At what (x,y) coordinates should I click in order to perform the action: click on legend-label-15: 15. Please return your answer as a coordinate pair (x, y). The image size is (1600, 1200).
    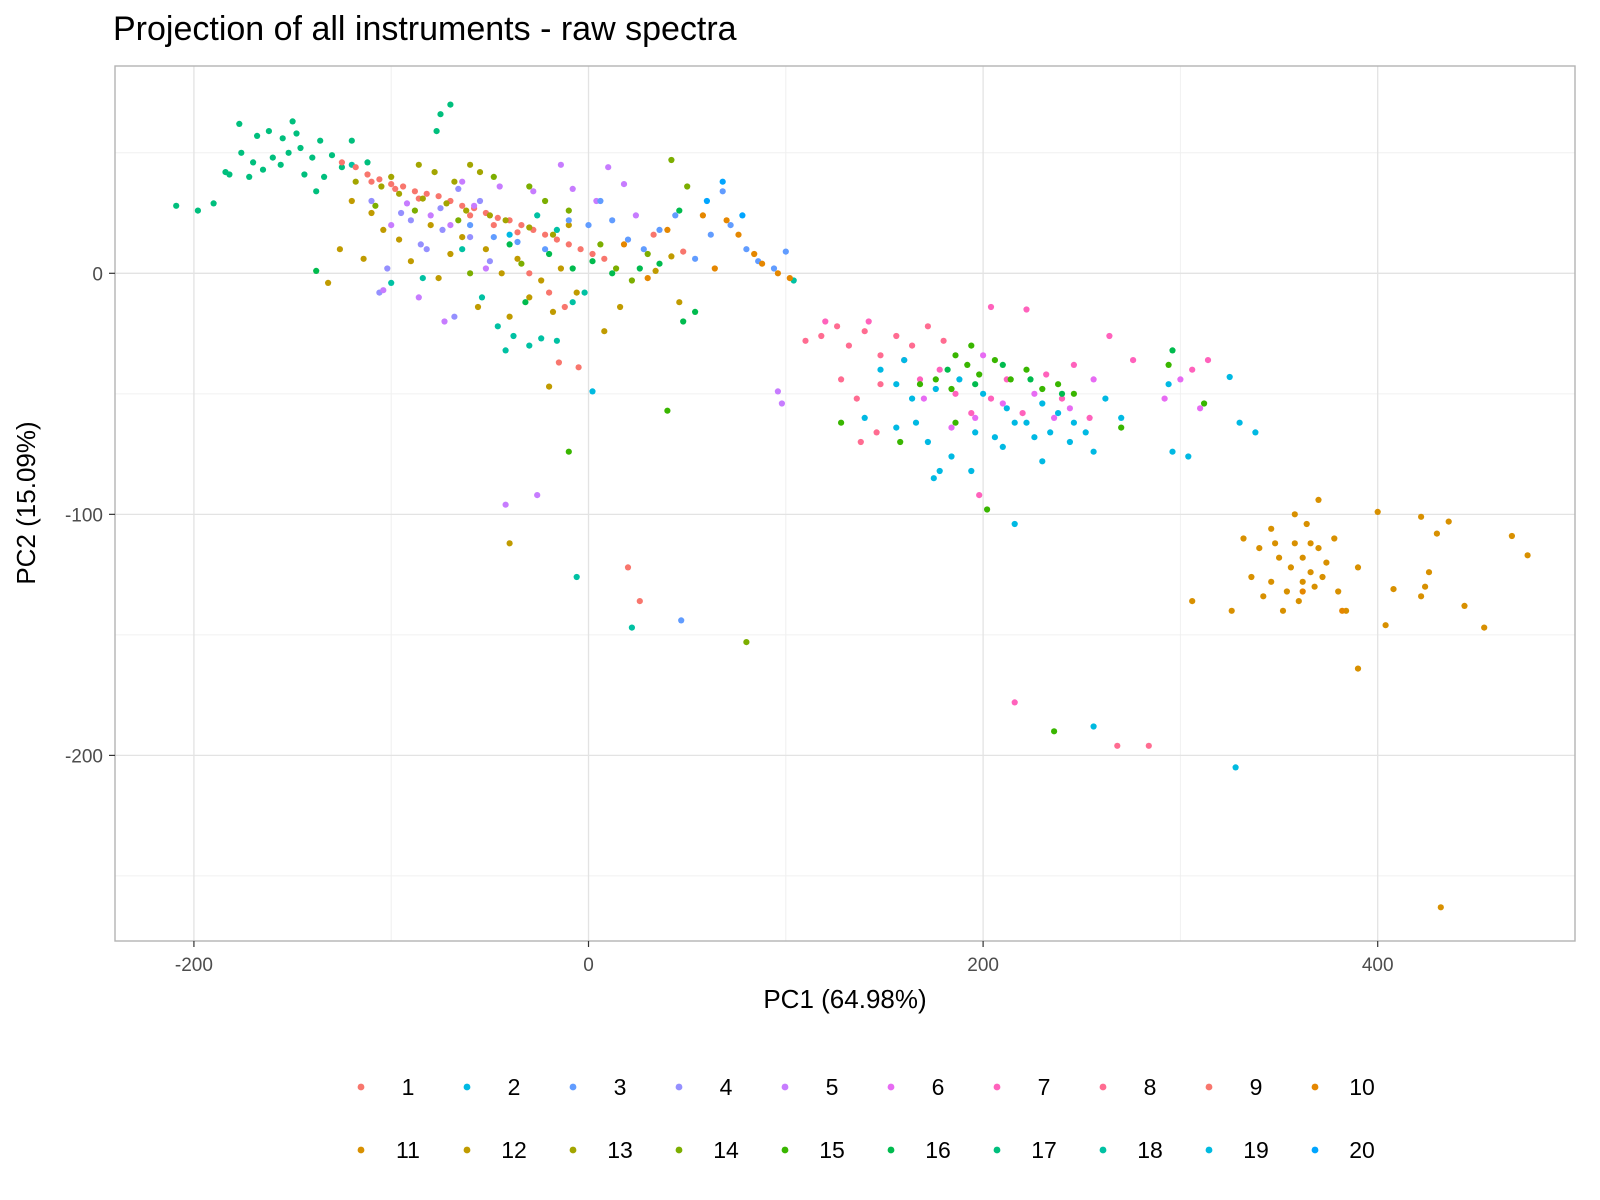
    Looking at the image, I should click on (832, 1150).